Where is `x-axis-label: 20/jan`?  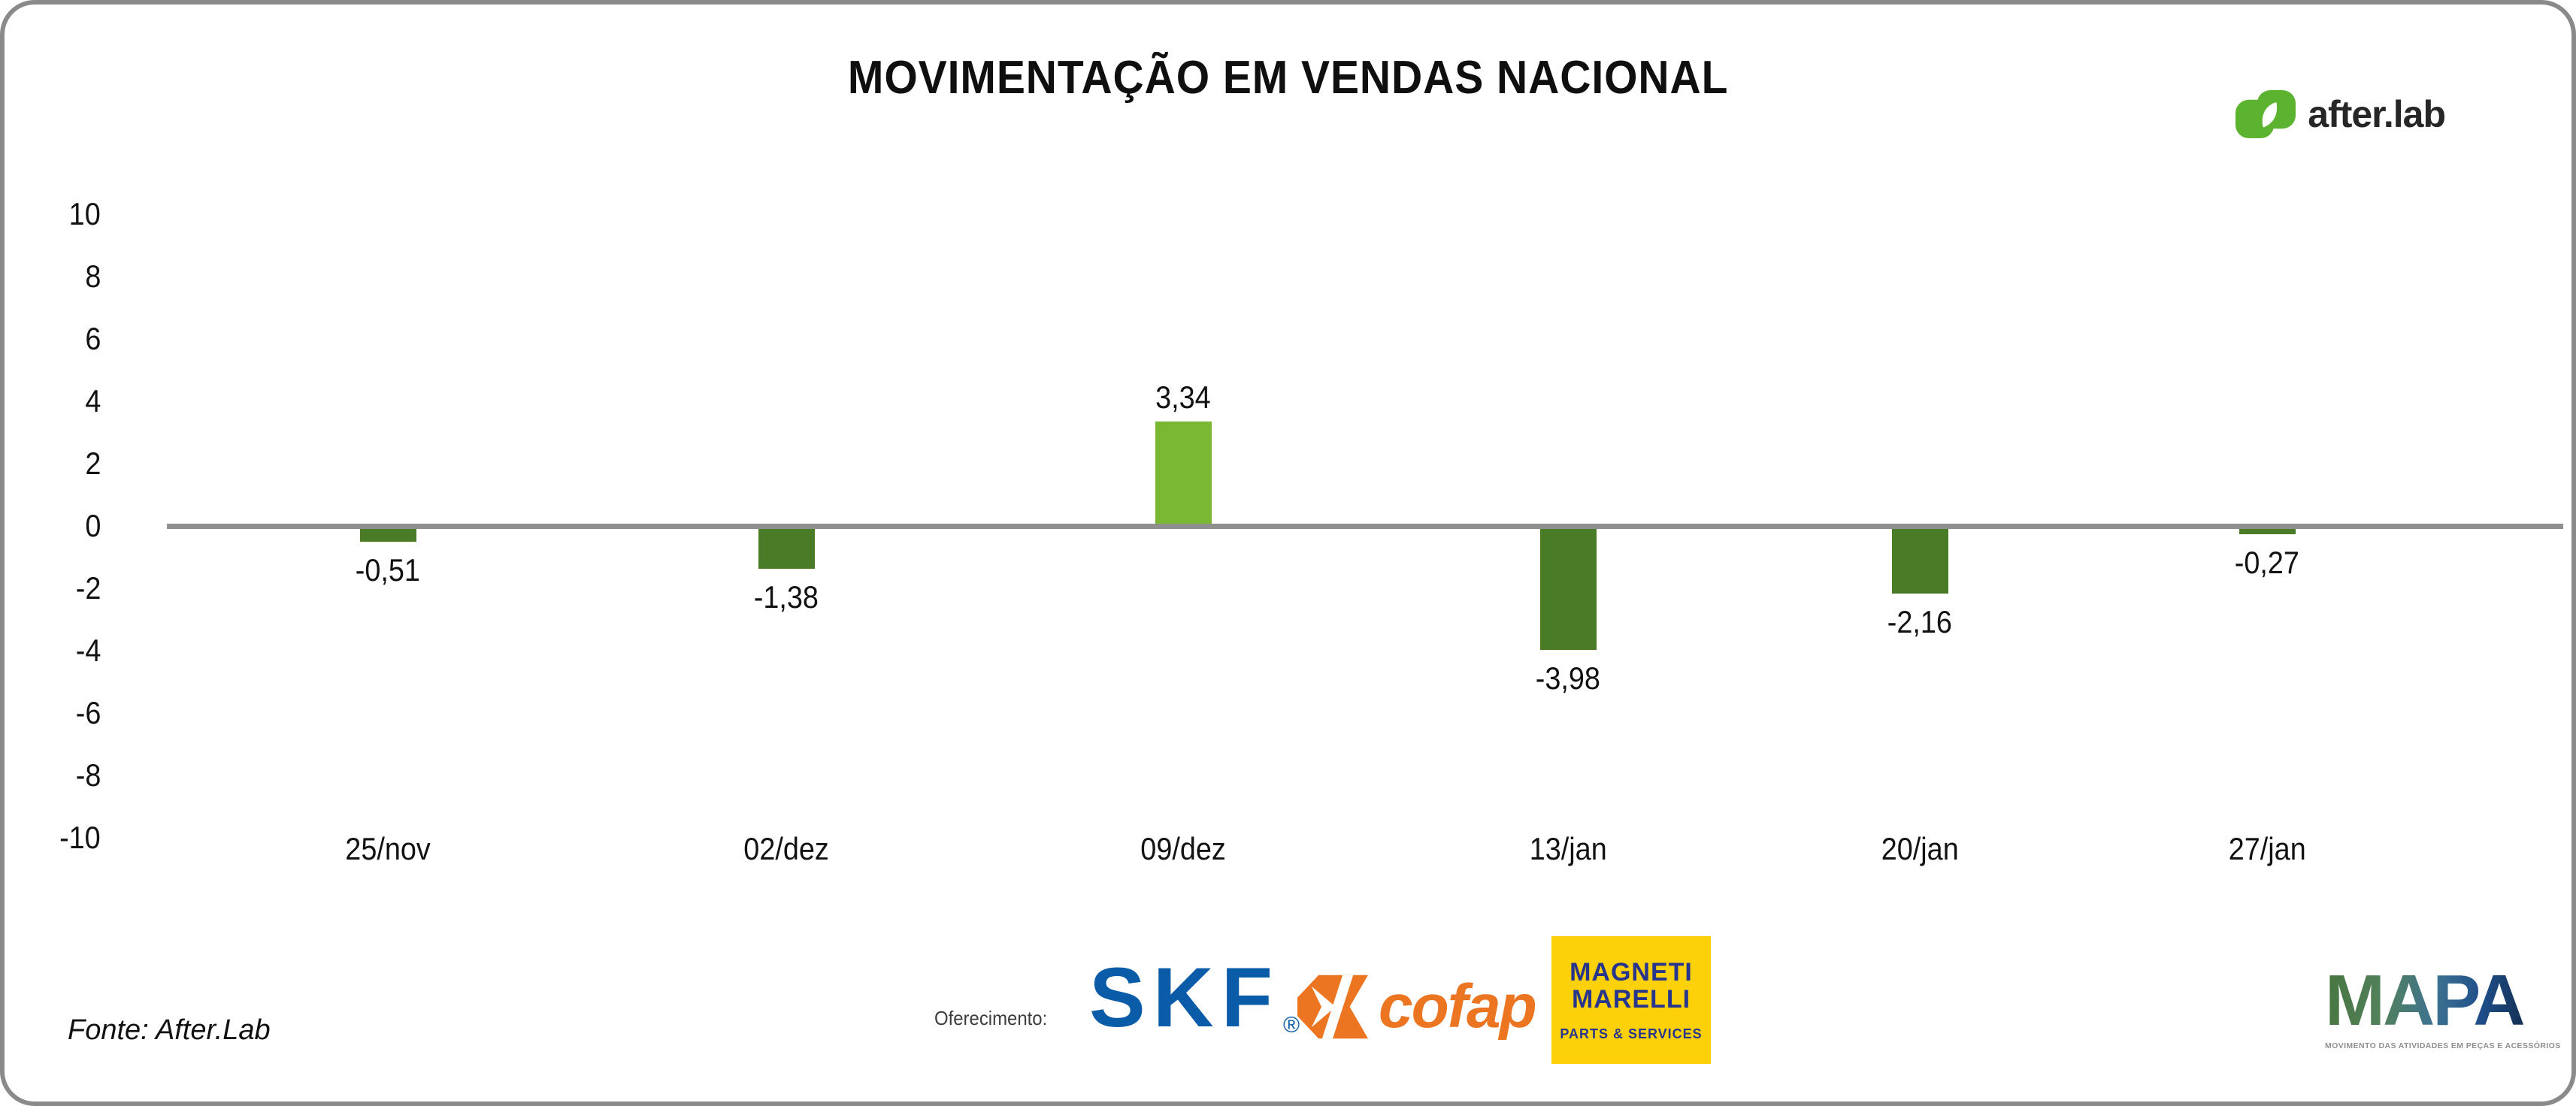 x-axis-label: 20/jan is located at coordinates (1920, 848).